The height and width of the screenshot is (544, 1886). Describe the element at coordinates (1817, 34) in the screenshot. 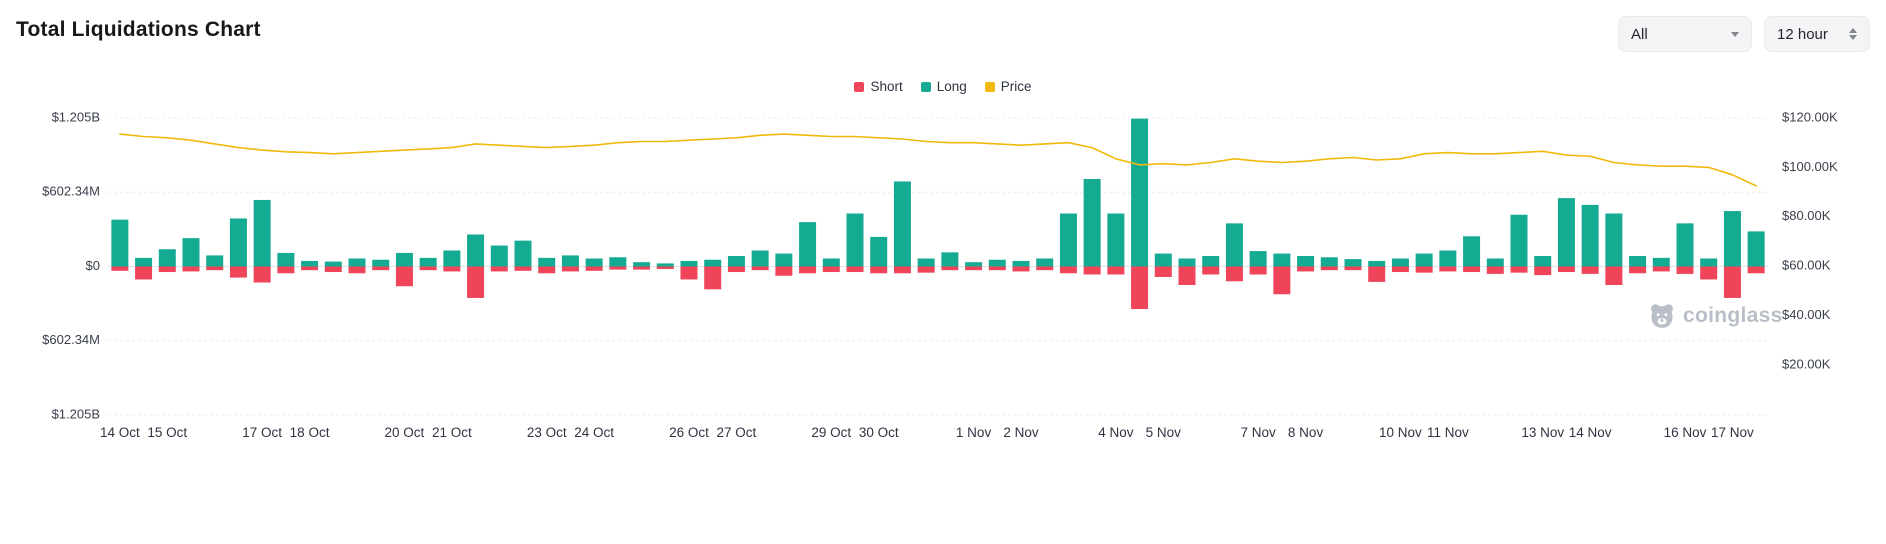

I see `interval-select: 12 hour` at that location.